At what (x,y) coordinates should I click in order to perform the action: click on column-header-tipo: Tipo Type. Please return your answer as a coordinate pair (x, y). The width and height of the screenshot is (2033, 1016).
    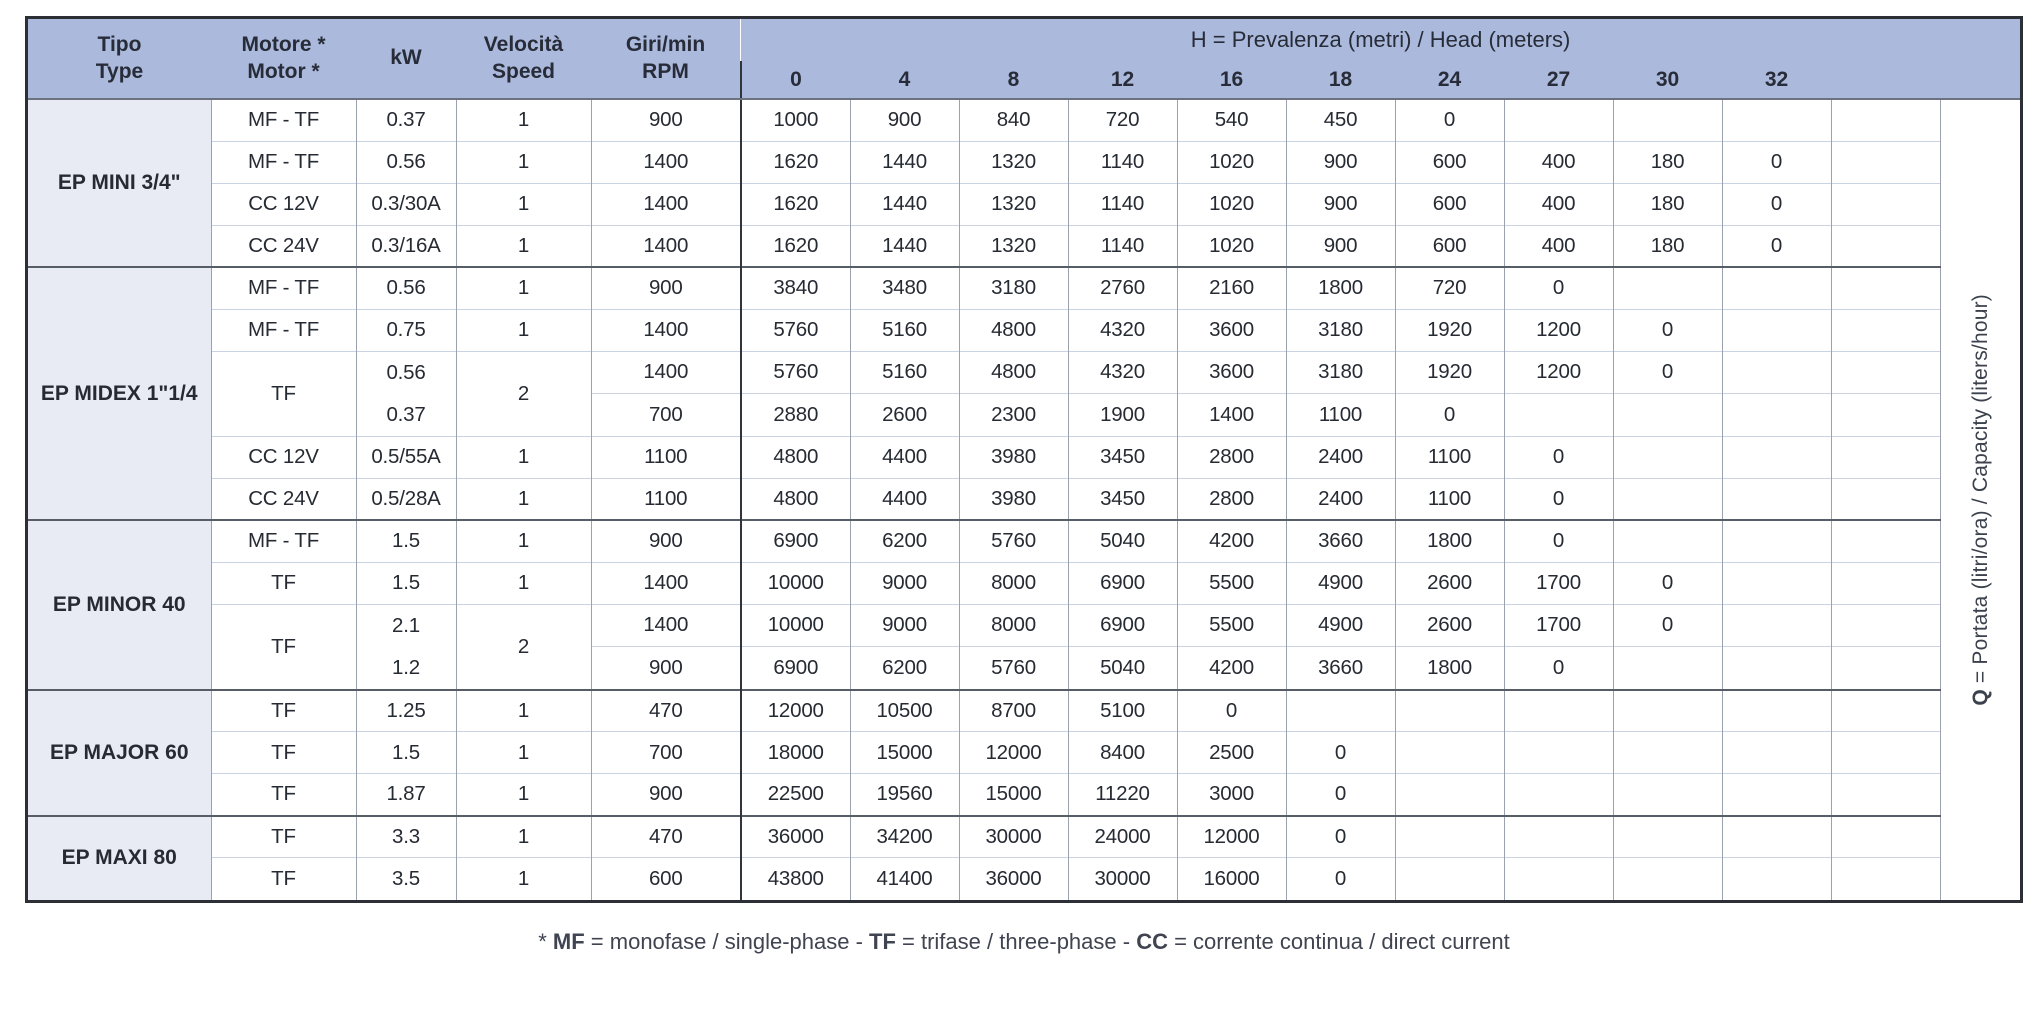
    Looking at the image, I should click on (119, 59).